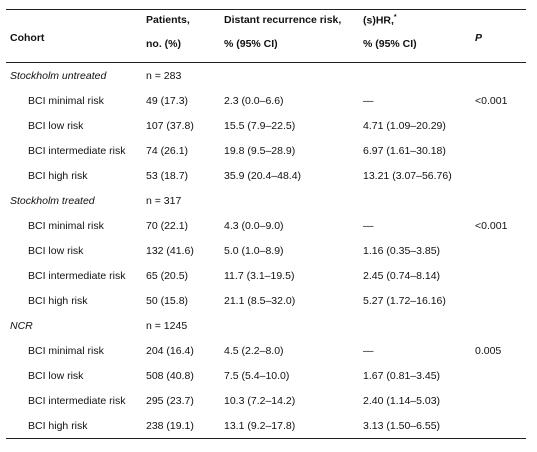 The width and height of the screenshot is (537, 452). I want to click on row-patients: 70 (22.1), so click(167, 225).